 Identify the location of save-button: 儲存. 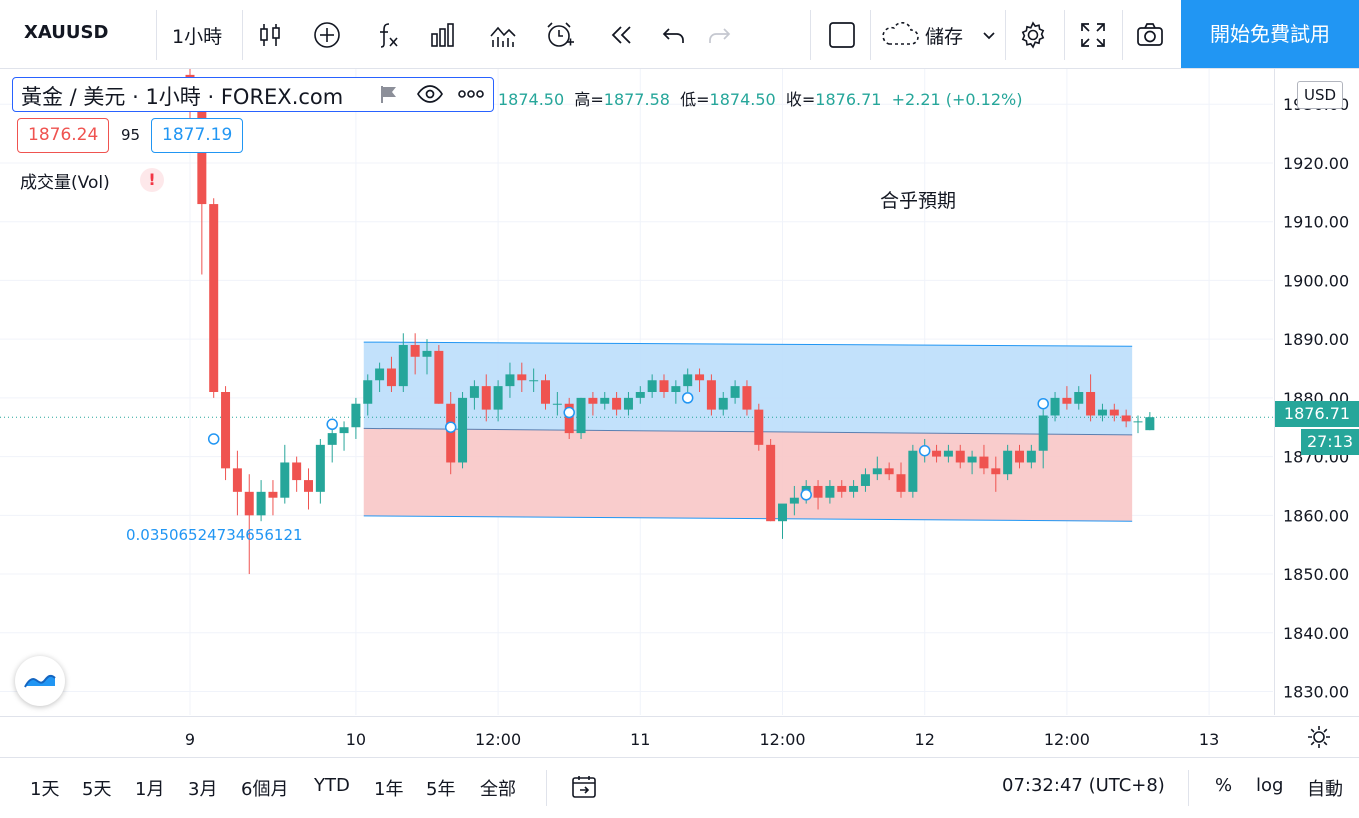
(944, 37).